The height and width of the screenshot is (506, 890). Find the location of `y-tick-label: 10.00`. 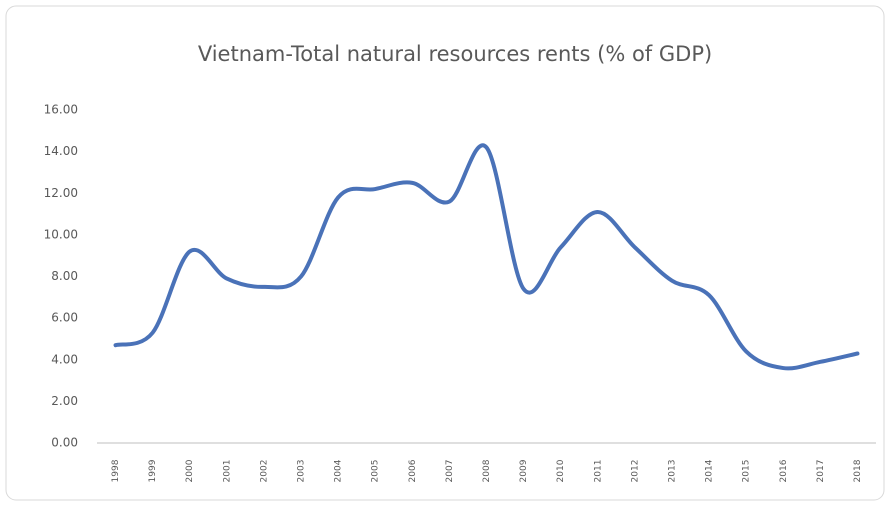

y-tick-label: 10.00 is located at coordinates (61, 234).